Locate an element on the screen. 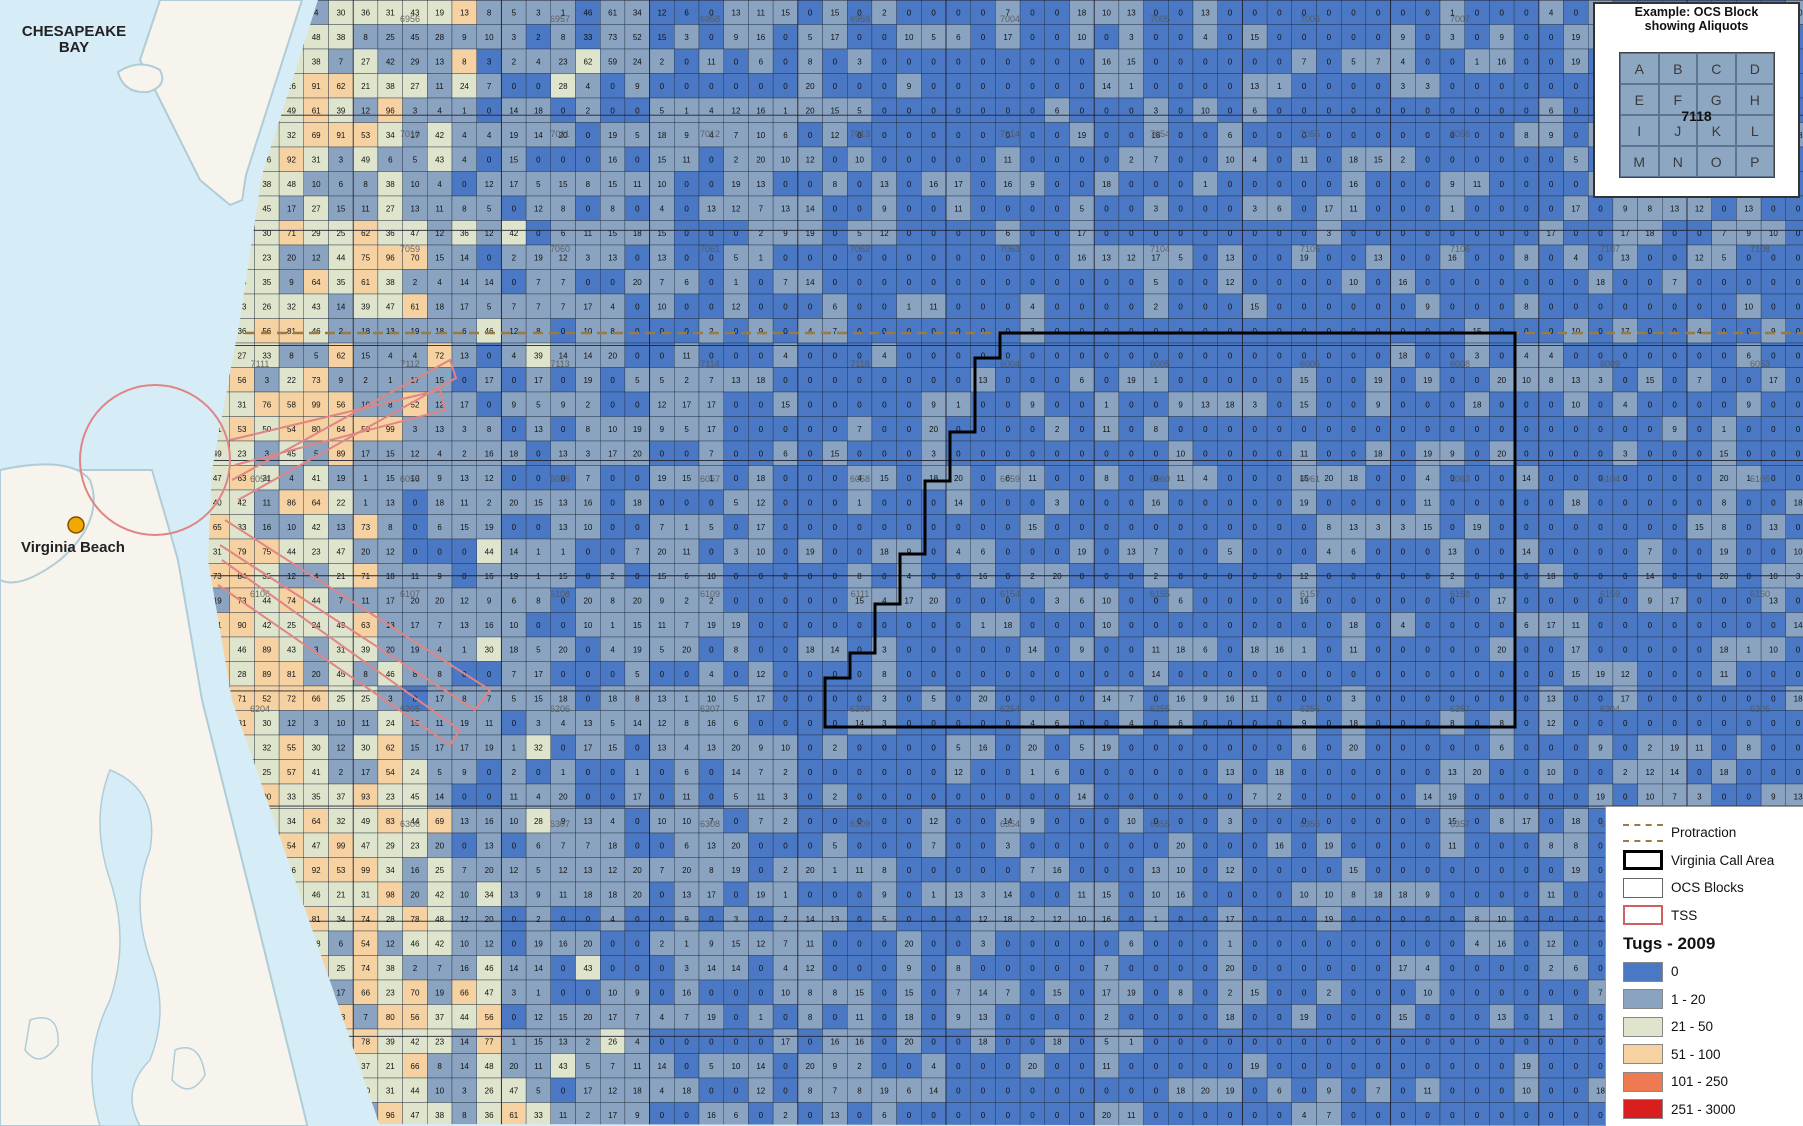  bay-island is located at coordinates (140, 78).